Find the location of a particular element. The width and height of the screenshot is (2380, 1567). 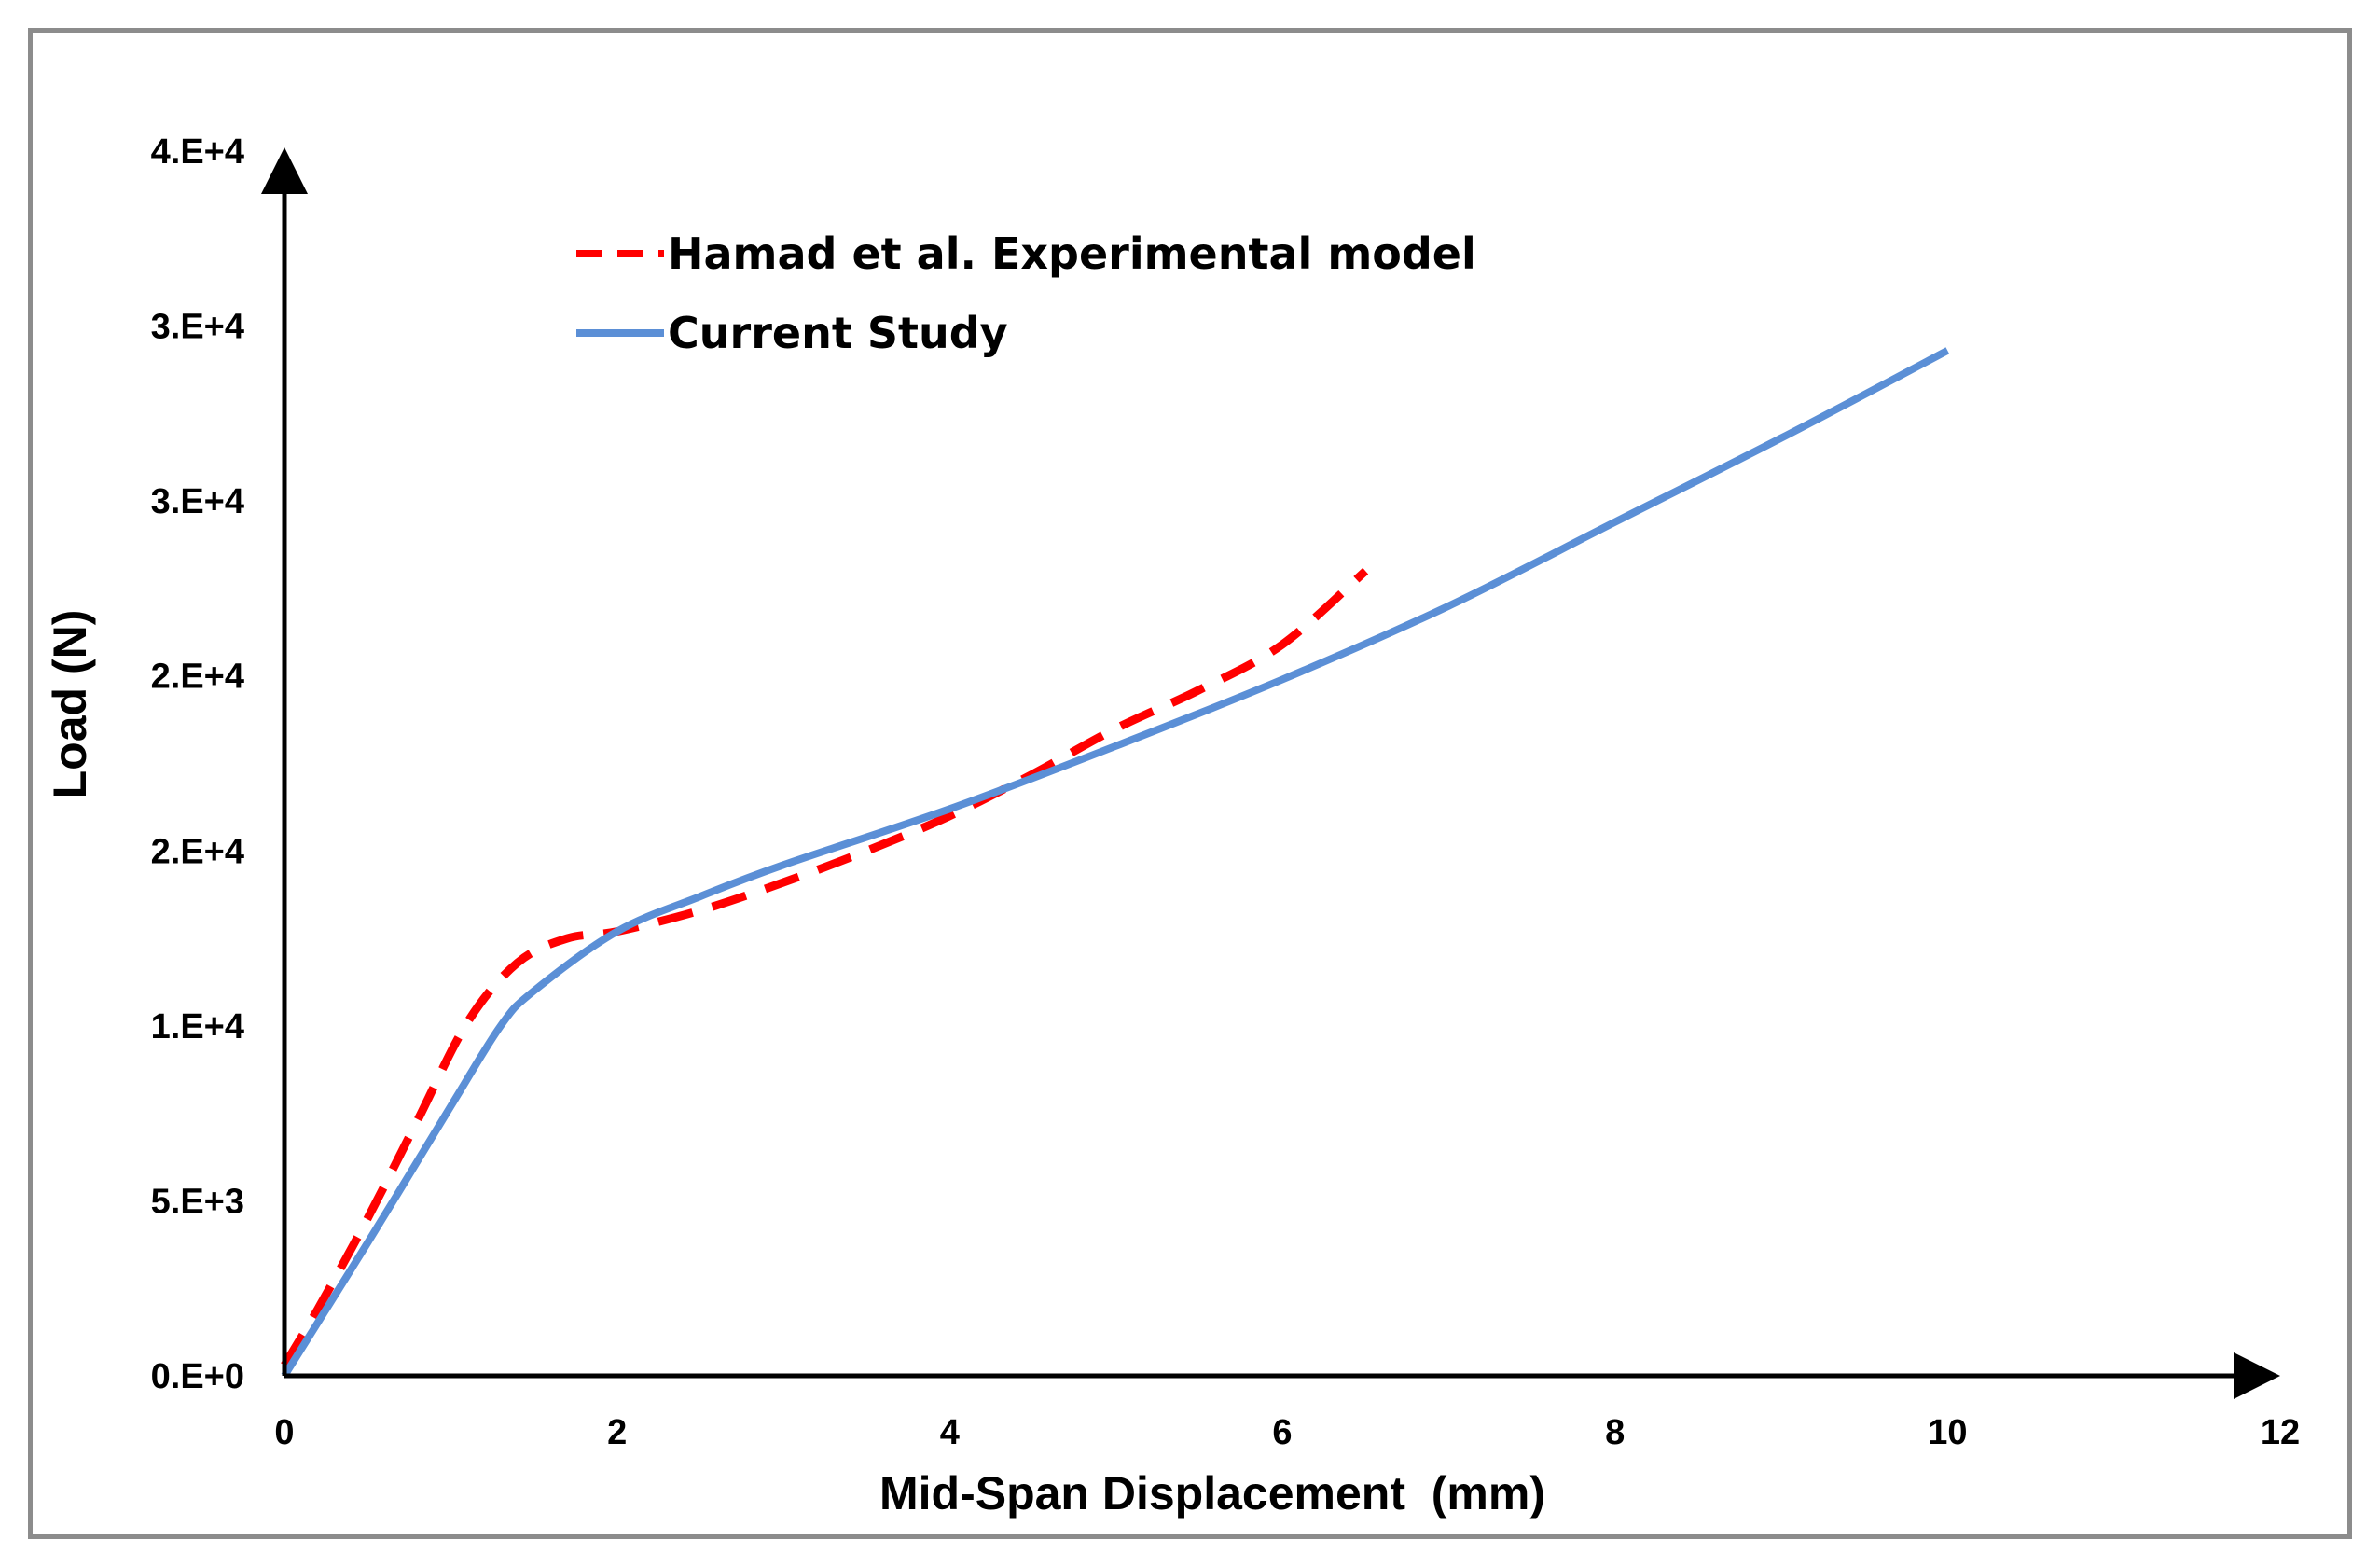

x-tick-label: 2 is located at coordinates (617, 1432).